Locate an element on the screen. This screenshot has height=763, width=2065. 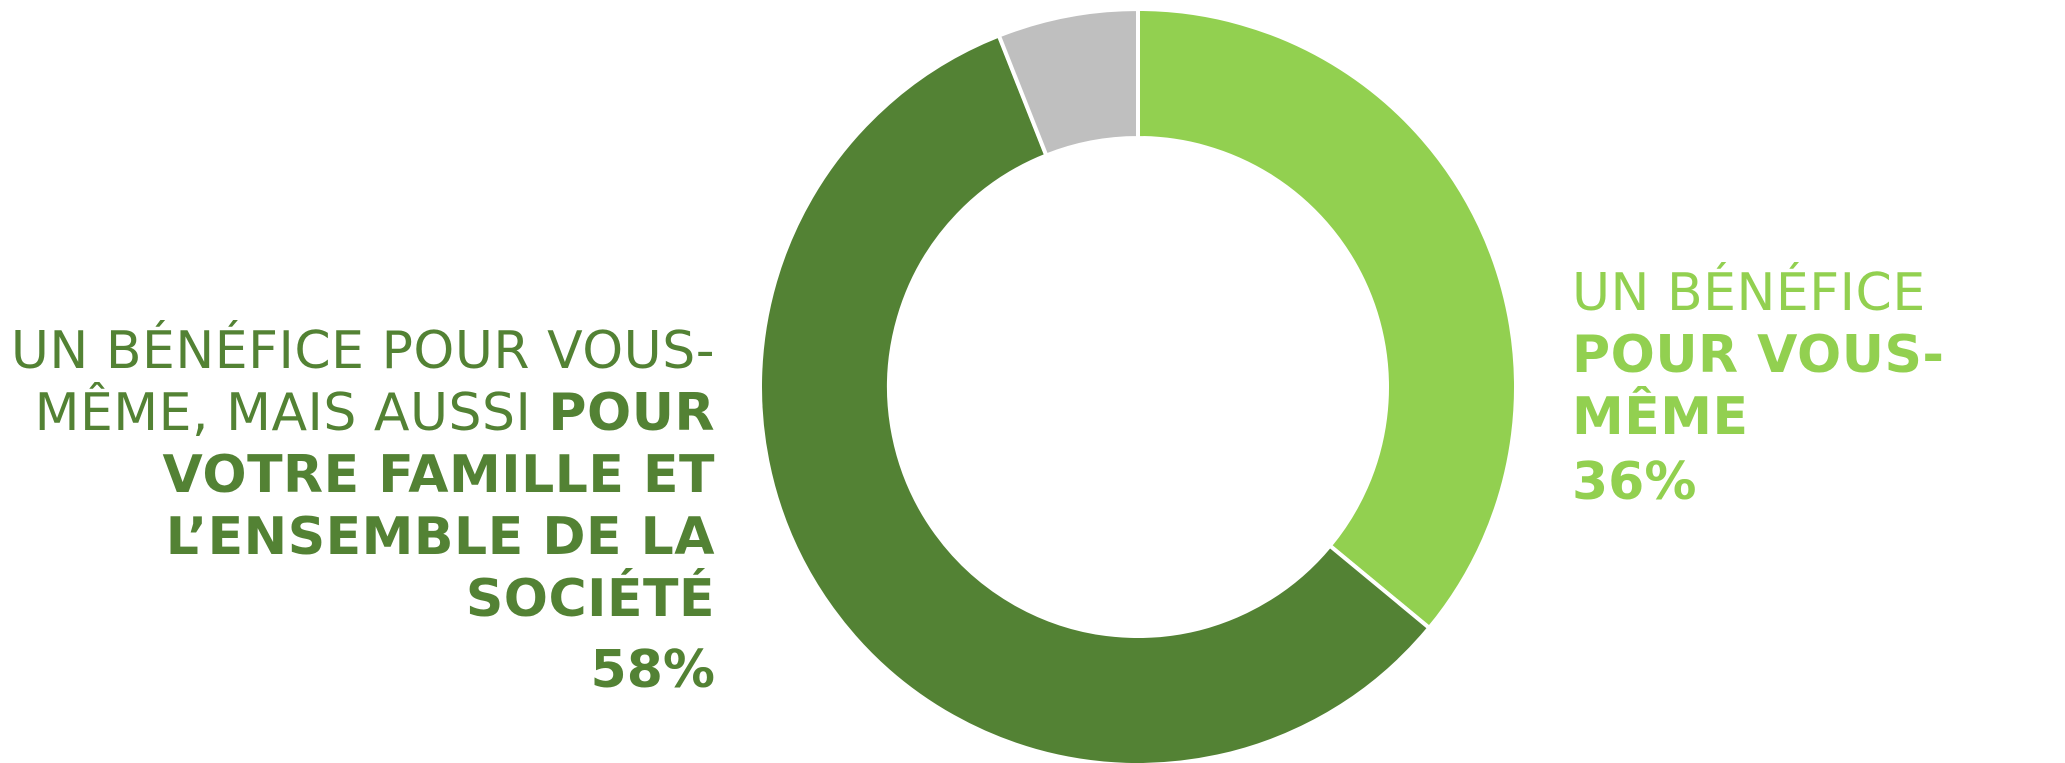
slice-label-yourself-bold: POUR VOUS-MÊME is located at coordinates (1758, 386).